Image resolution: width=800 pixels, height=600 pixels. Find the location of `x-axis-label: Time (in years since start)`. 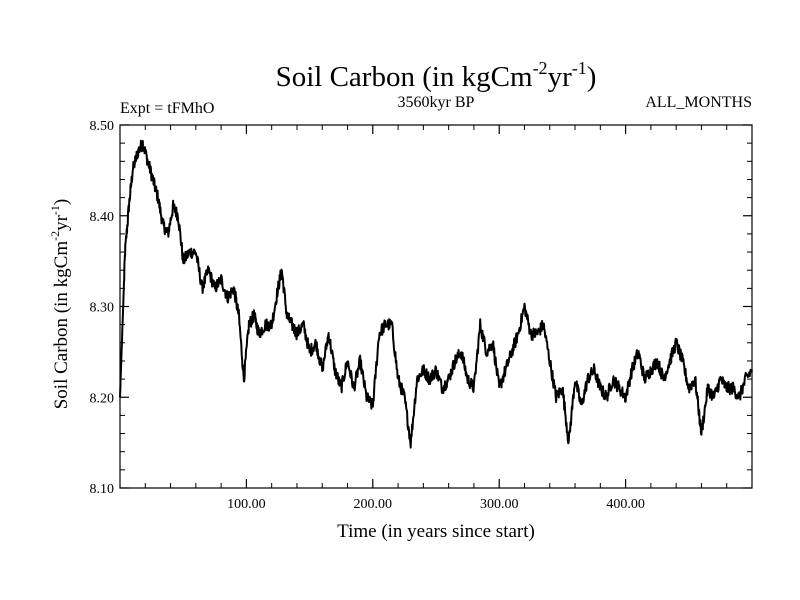

x-axis-label: Time (in years since start) is located at coordinates (436, 531).